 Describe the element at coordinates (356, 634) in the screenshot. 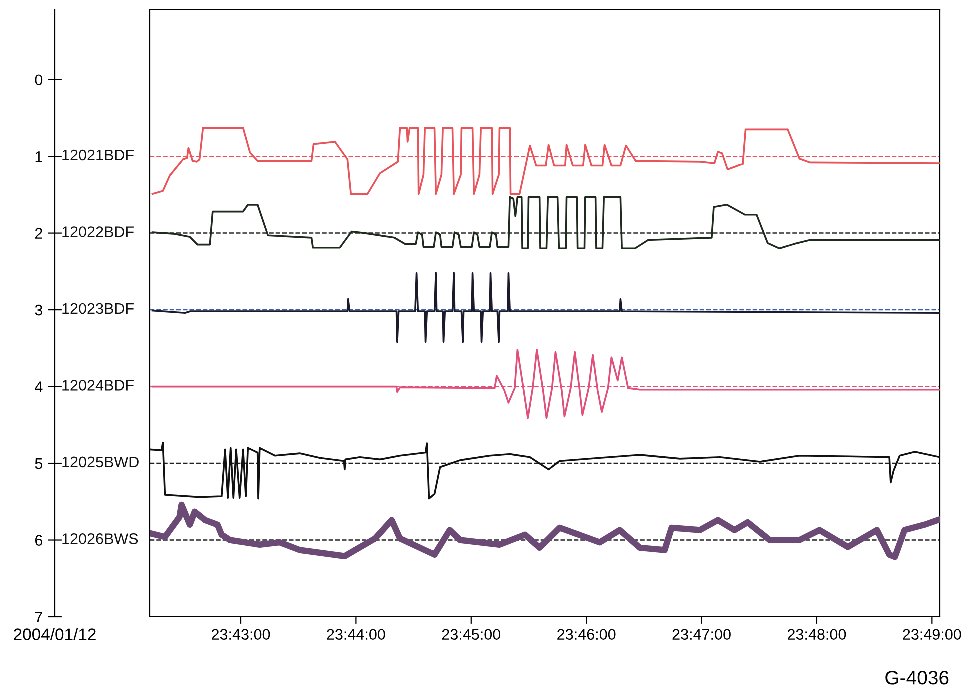

I see `x-tick-label: 23:44:00` at that location.